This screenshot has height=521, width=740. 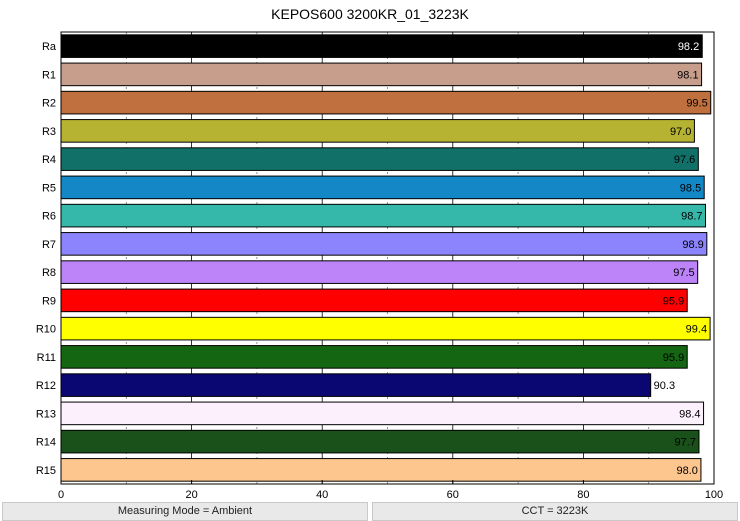 I want to click on value-label-r5: 98.5, so click(x=690, y=188).